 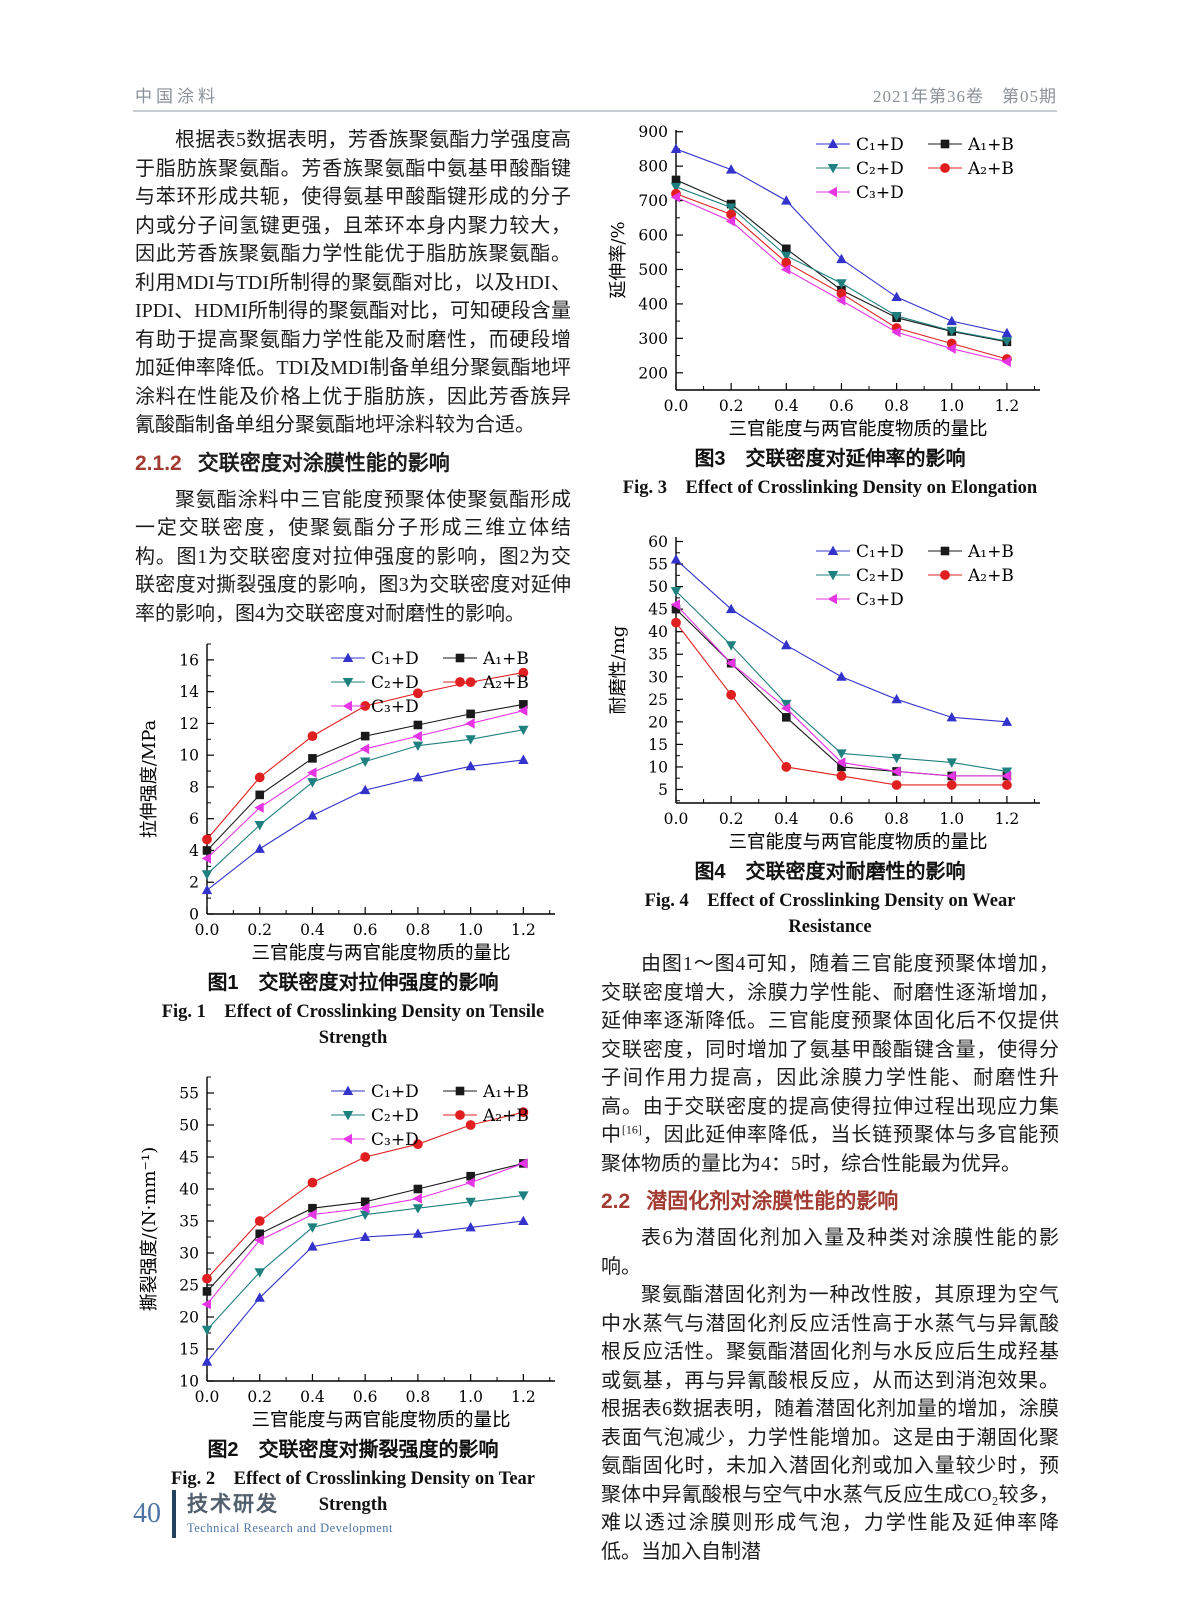 I want to click on svg-text: 2, so click(x=194, y=883).